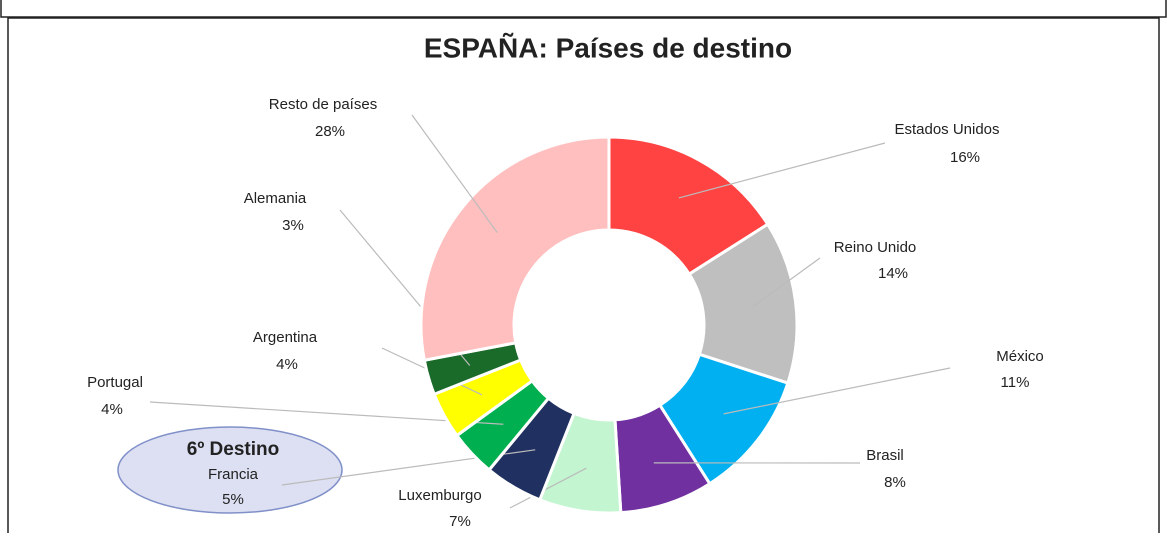 The width and height of the screenshot is (1167, 533). Describe the element at coordinates (330, 131) in the screenshot. I see `value-label: 28%` at that location.